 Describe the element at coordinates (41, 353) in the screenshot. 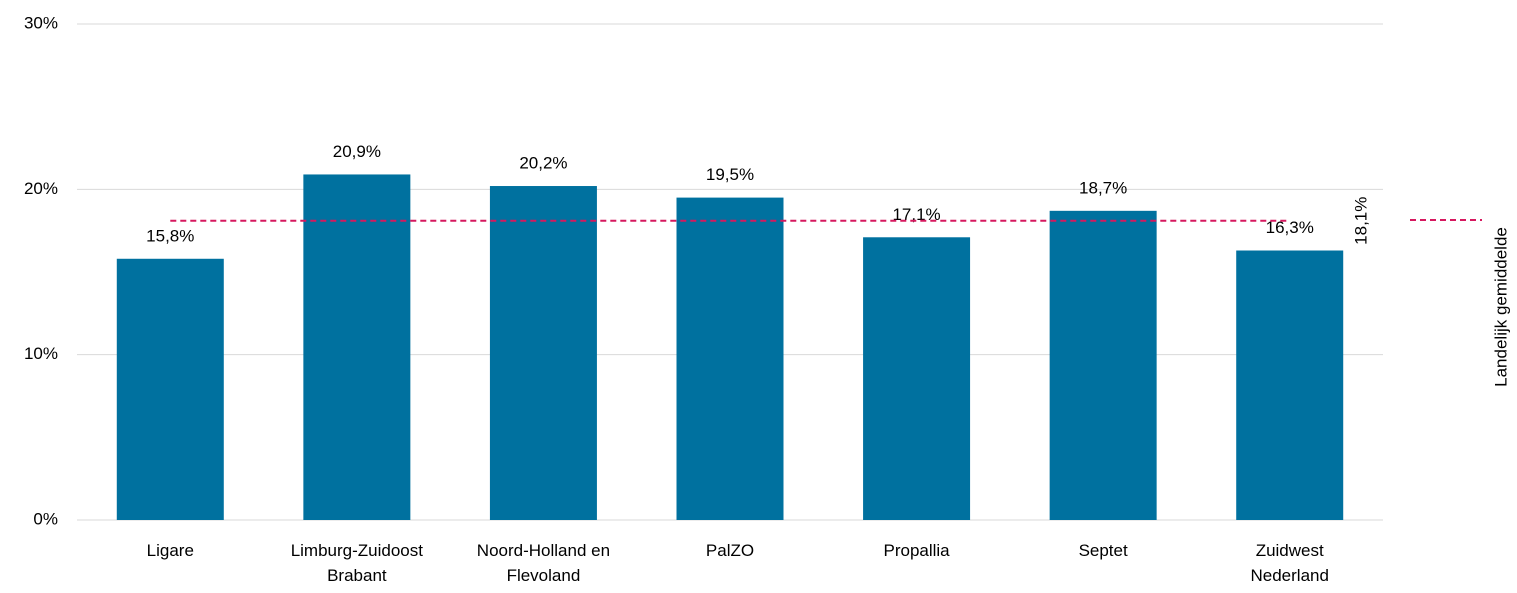

I see `y-tick-label: 10%` at that location.